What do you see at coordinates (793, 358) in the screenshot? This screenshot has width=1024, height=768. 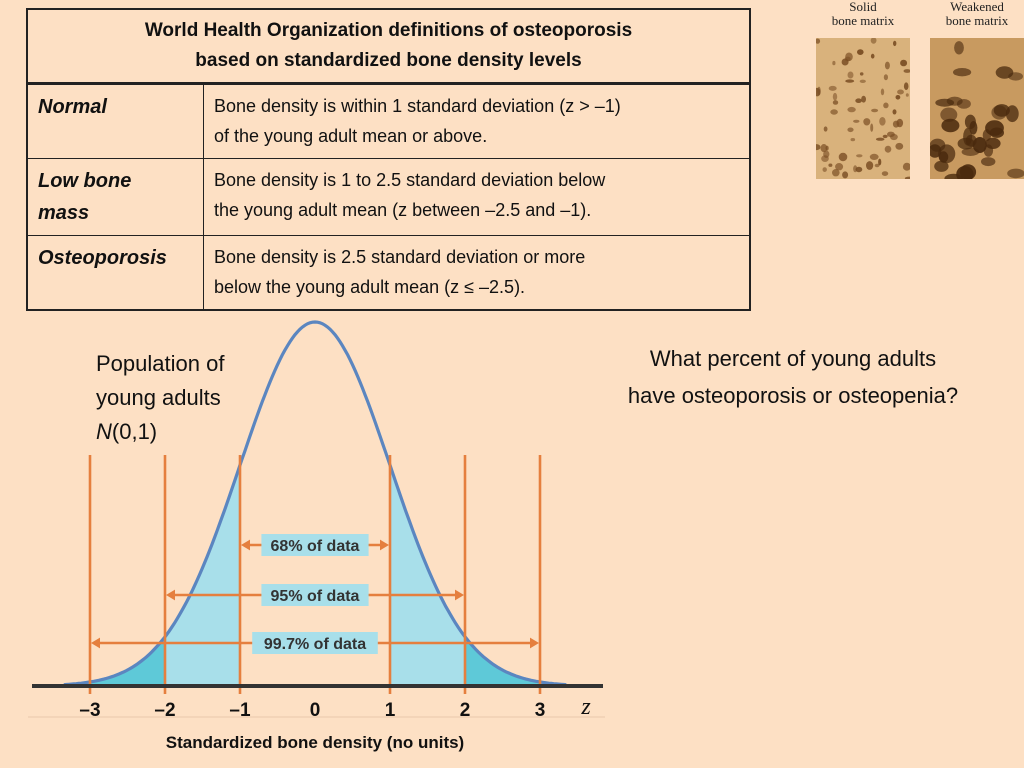 I see `question-line: What percent of young adults` at bounding box center [793, 358].